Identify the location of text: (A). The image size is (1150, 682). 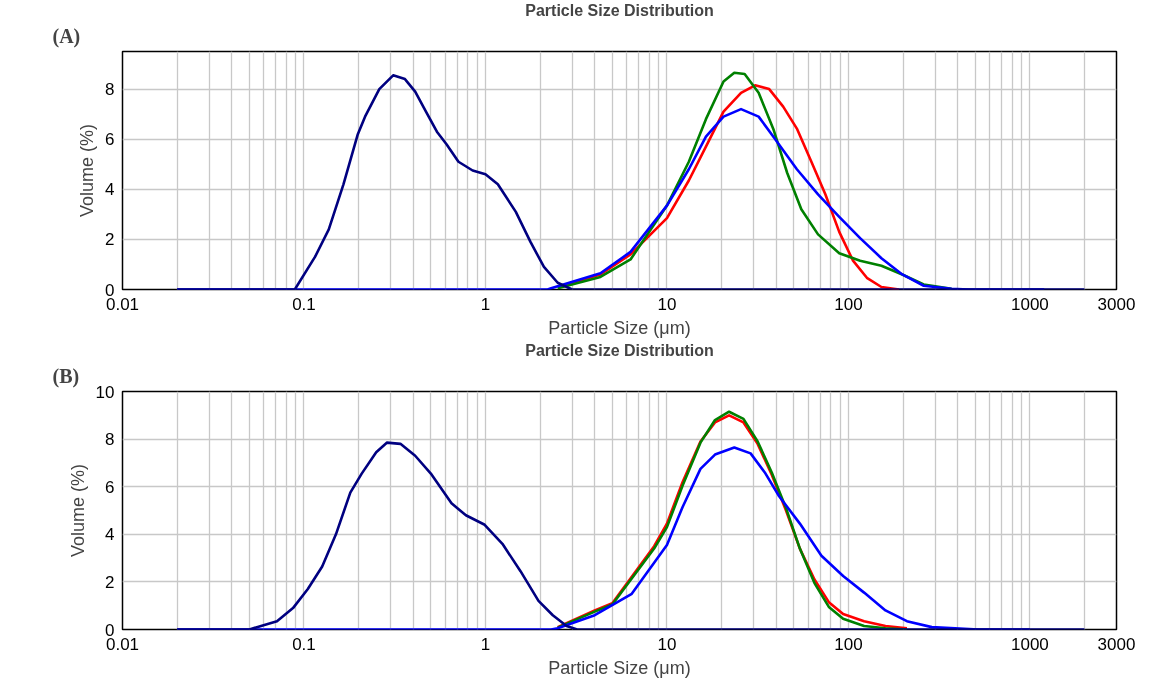
(66, 36).